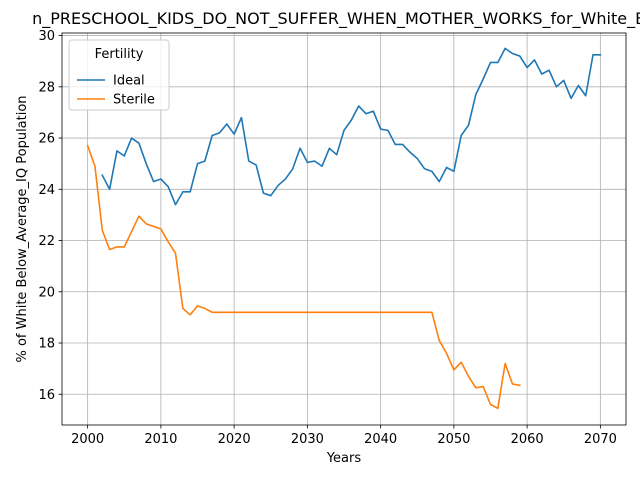 This screenshot has height=480, width=640. I want to click on y-tick-label: 24, so click(46, 190).